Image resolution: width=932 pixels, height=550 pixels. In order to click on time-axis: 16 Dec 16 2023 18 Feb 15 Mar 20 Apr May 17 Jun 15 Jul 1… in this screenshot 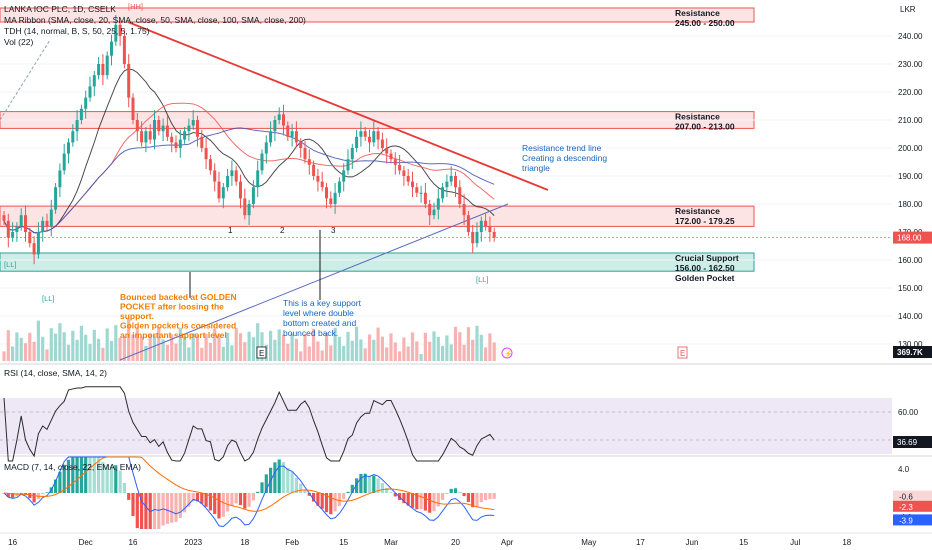, I will do `click(430, 542)`.